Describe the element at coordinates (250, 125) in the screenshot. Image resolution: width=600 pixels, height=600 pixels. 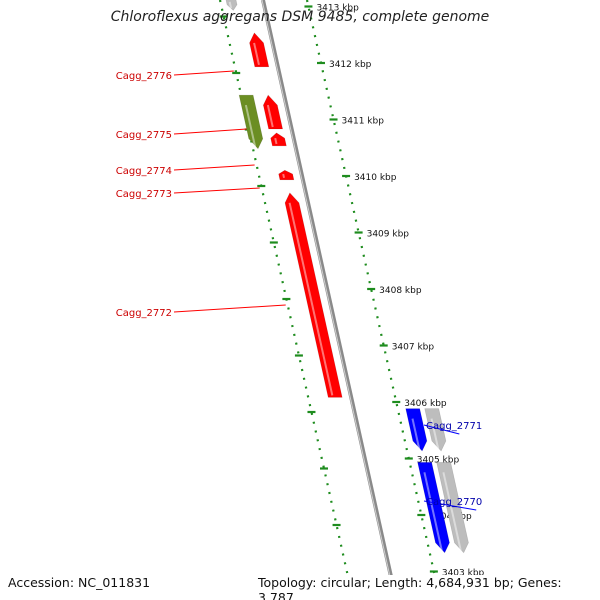
I see `rna-feature-shine` at that location.